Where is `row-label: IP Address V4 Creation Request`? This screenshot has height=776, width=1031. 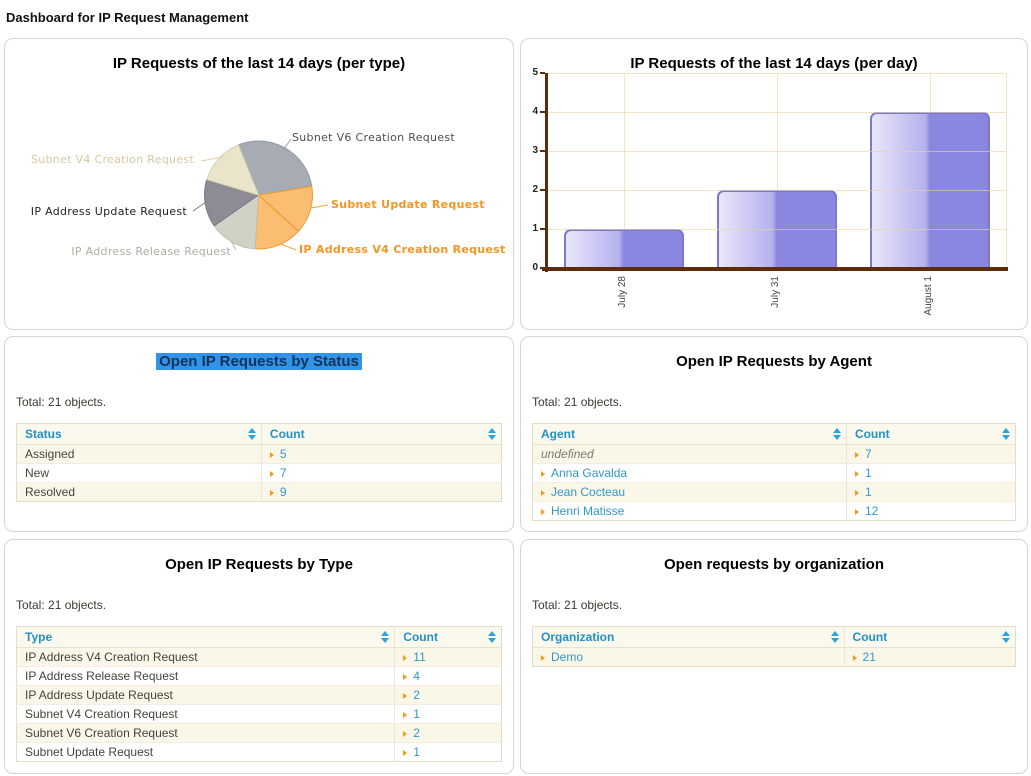 row-label: IP Address V4 Creation Request is located at coordinates (111, 657).